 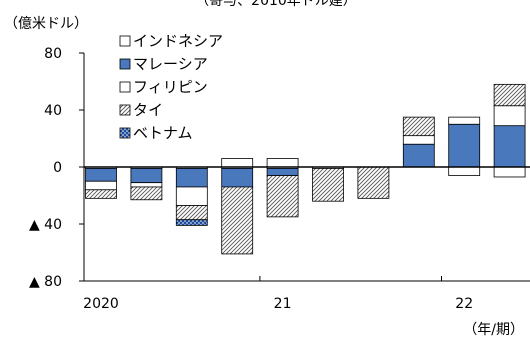 What do you see at coordinates (493, 330) in the screenshot?
I see `period-label: （年/期）` at bounding box center [493, 330].